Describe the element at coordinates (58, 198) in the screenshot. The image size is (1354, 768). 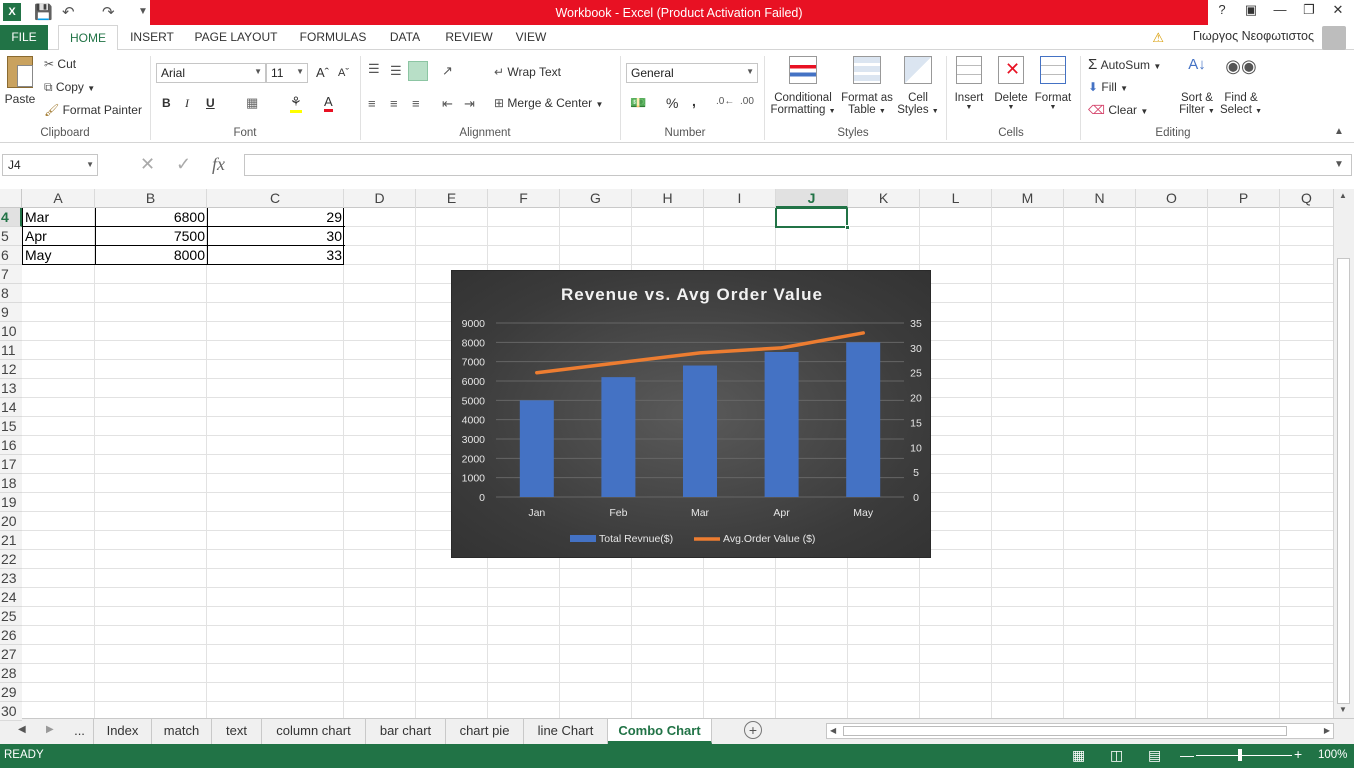
I see `column-header: A` at that location.